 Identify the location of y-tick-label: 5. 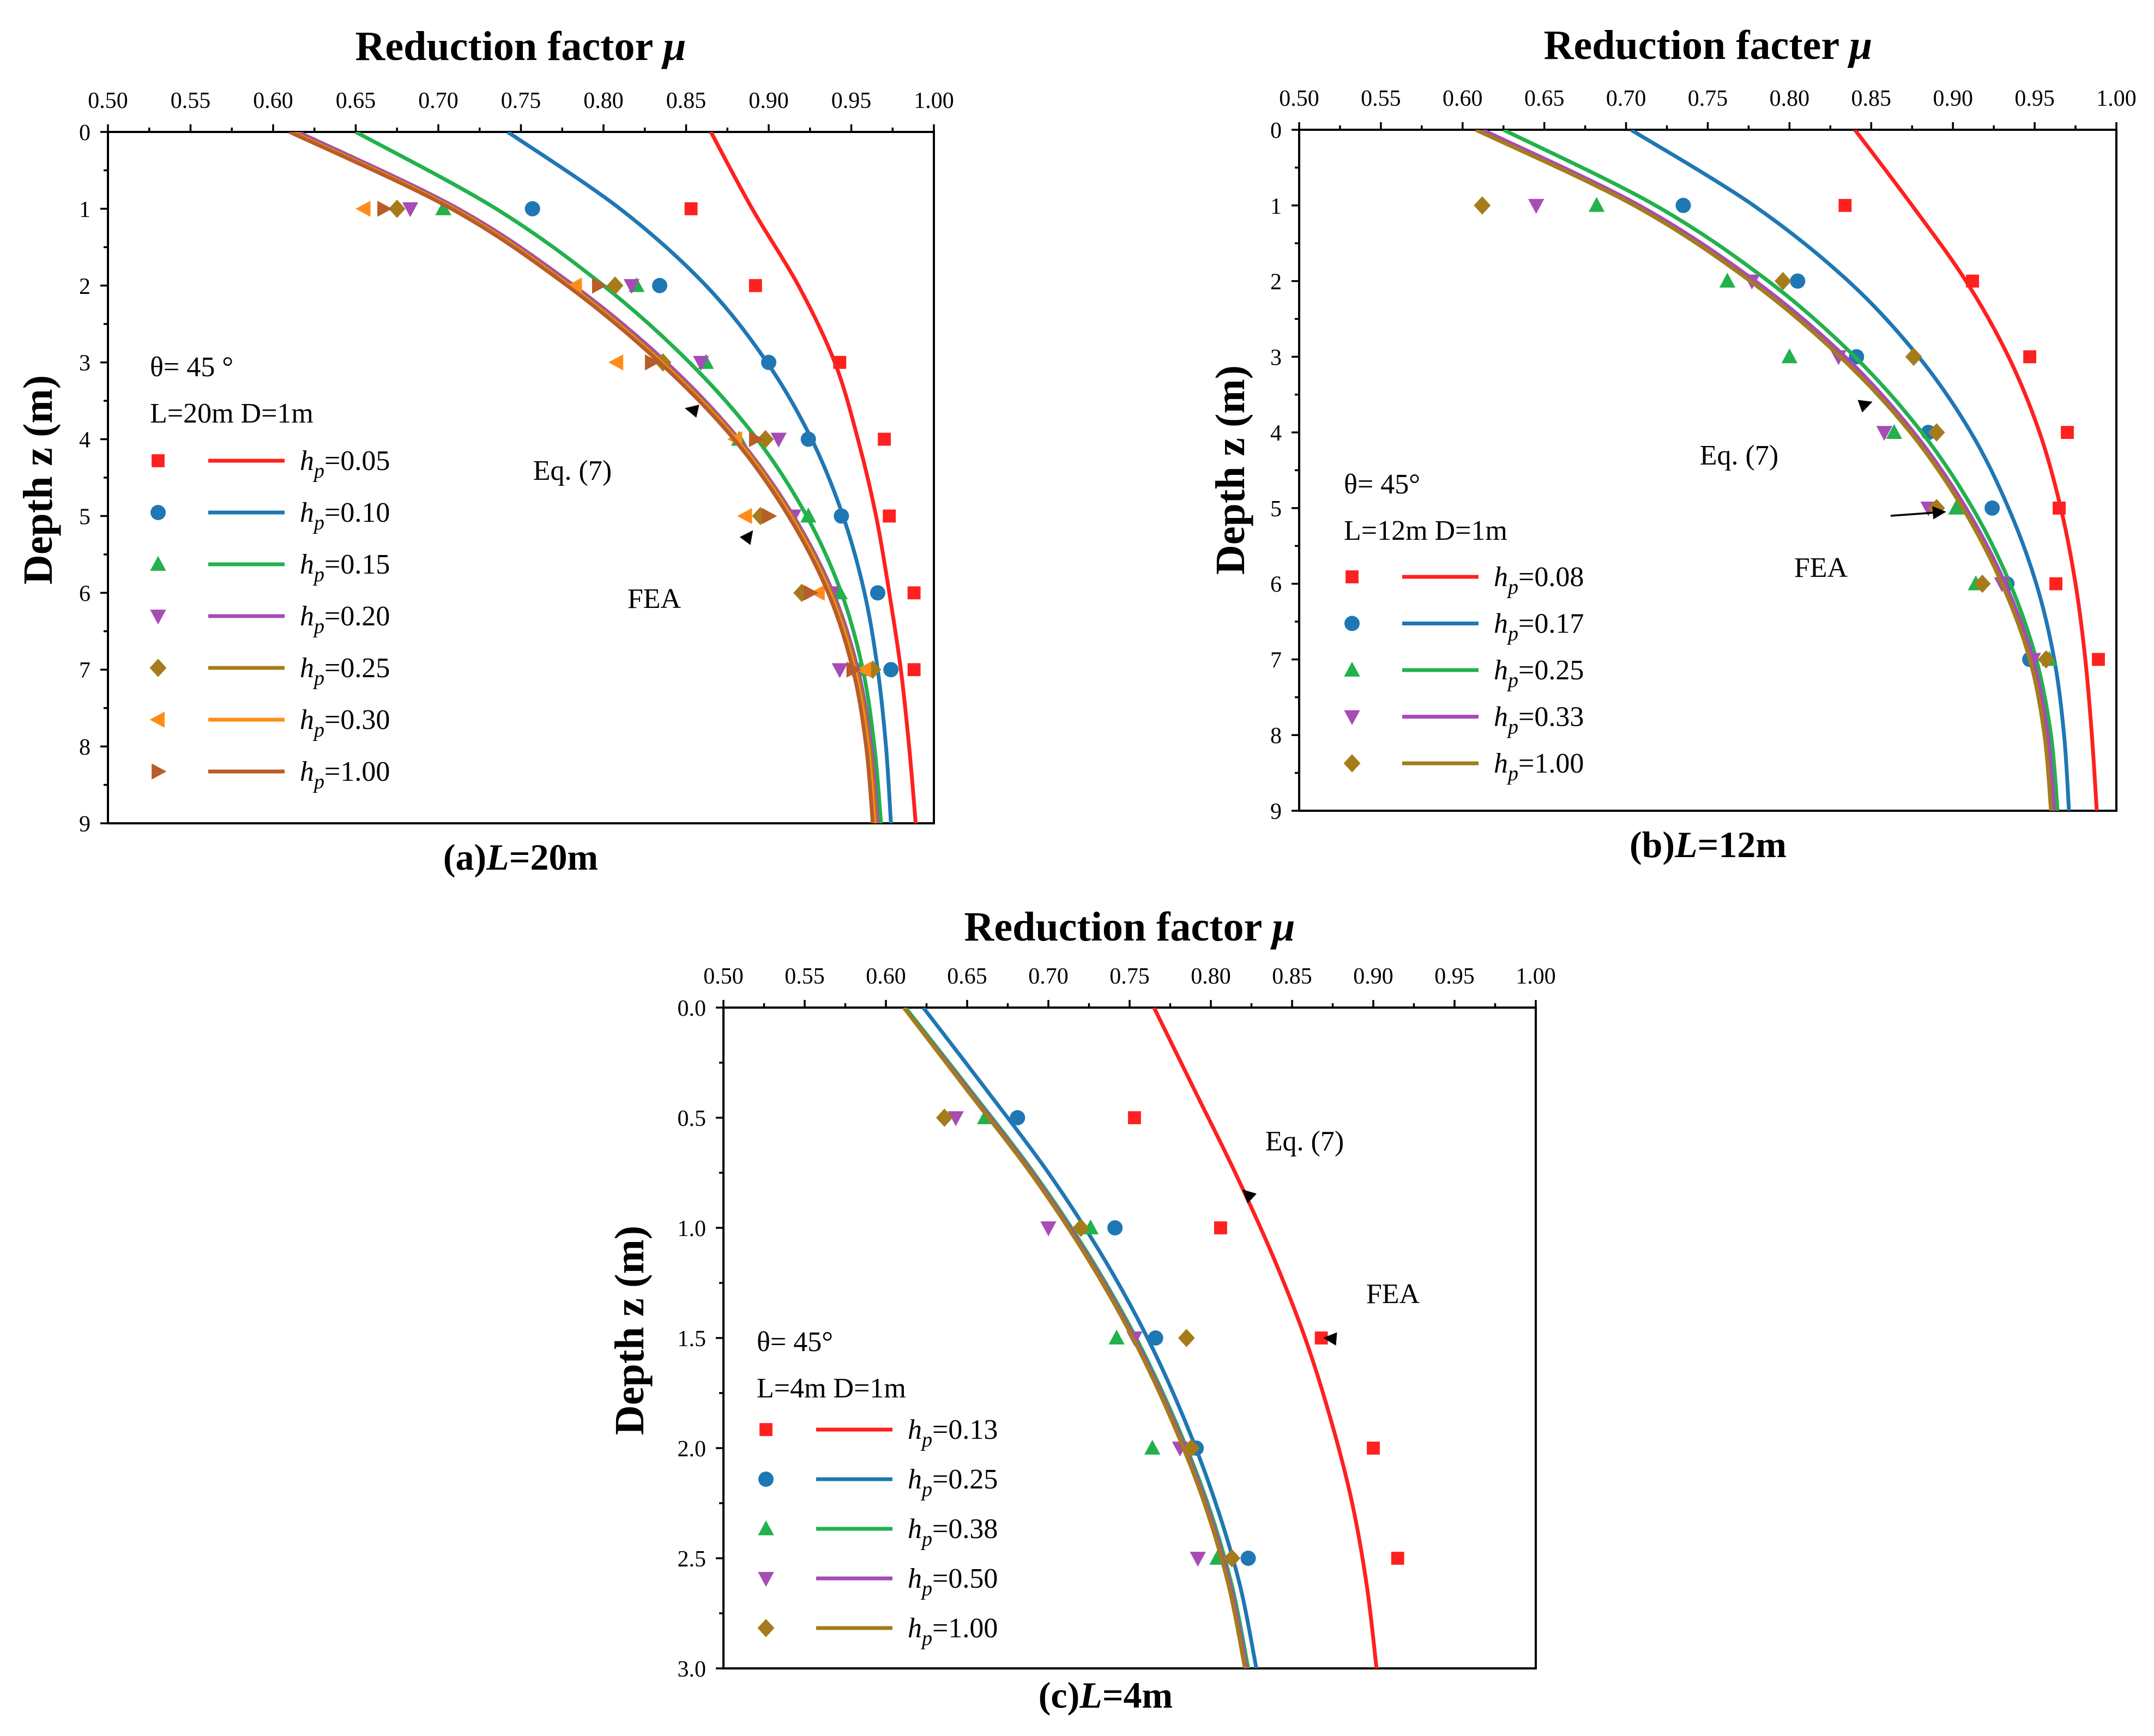
(1276, 509).